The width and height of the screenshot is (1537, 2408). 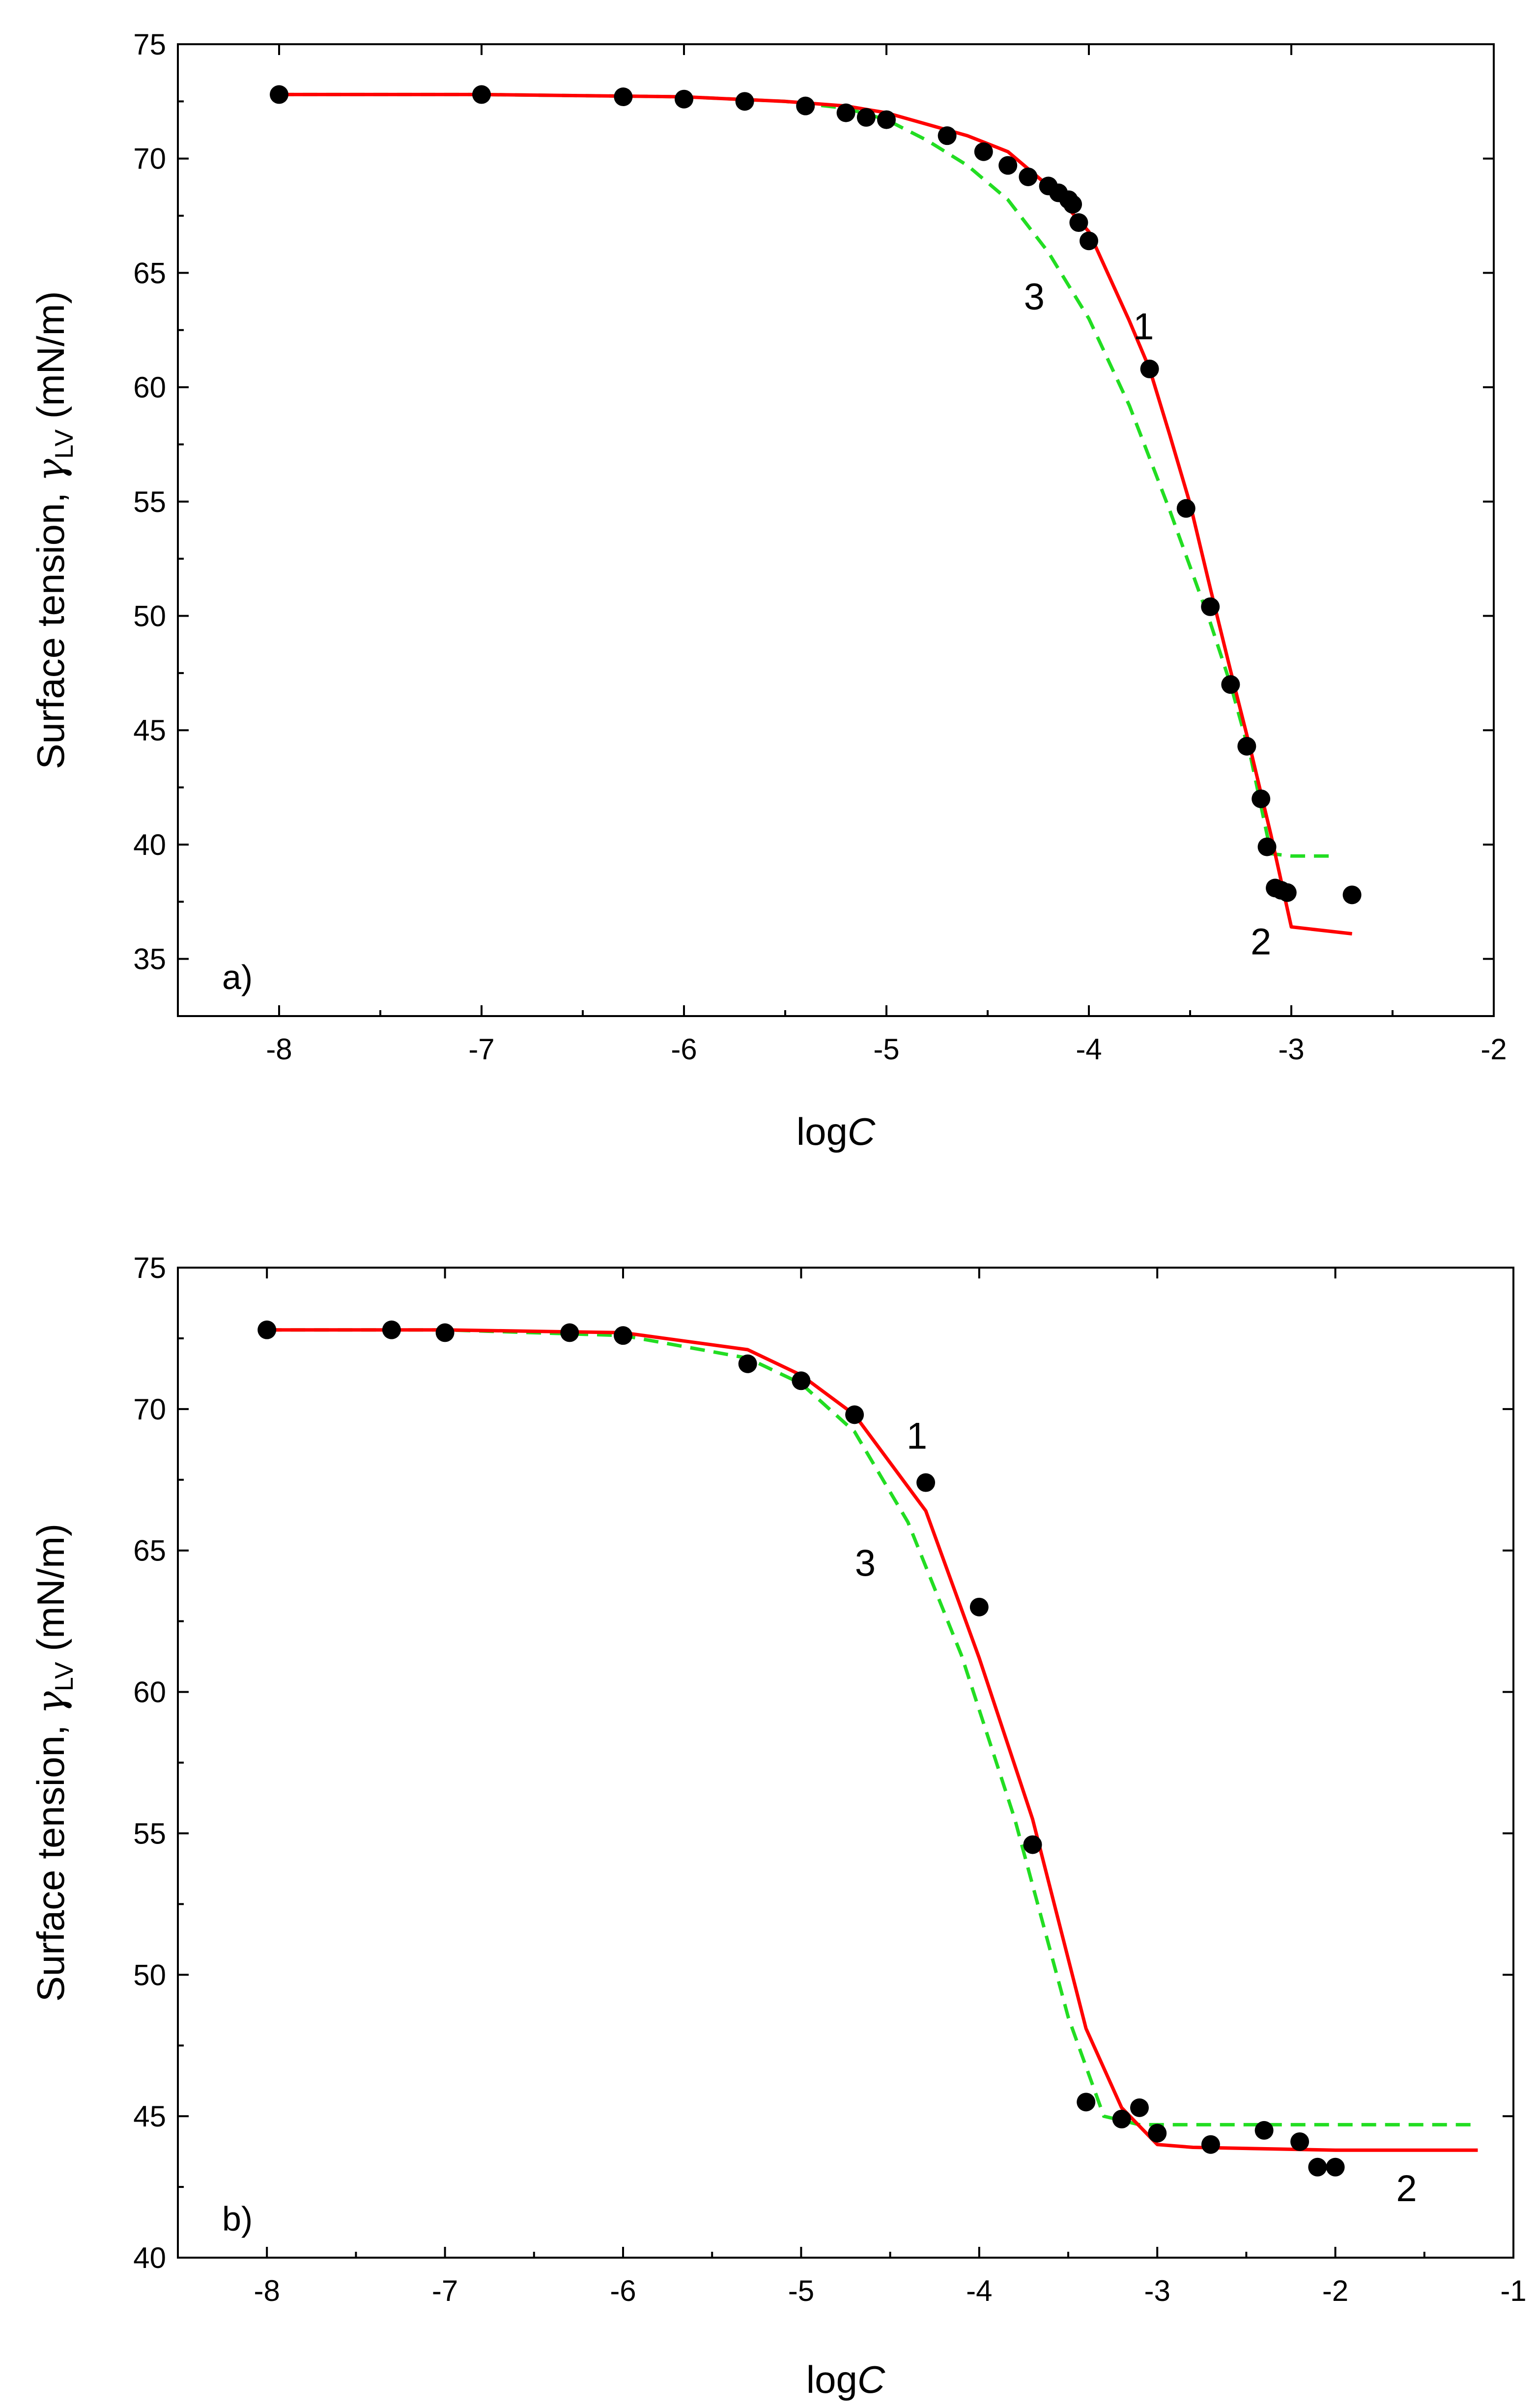 I want to click on x-tick-labels: -8 -7 -6 -5 -4 -3 -2 -1, so click(x=890, y=2290).